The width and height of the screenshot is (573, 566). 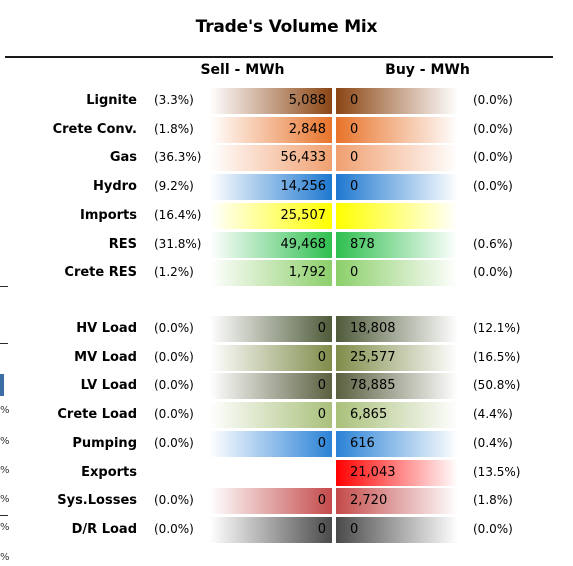 What do you see at coordinates (497, 356) in the screenshot?
I see `buy-percent: (16.5%)` at bounding box center [497, 356].